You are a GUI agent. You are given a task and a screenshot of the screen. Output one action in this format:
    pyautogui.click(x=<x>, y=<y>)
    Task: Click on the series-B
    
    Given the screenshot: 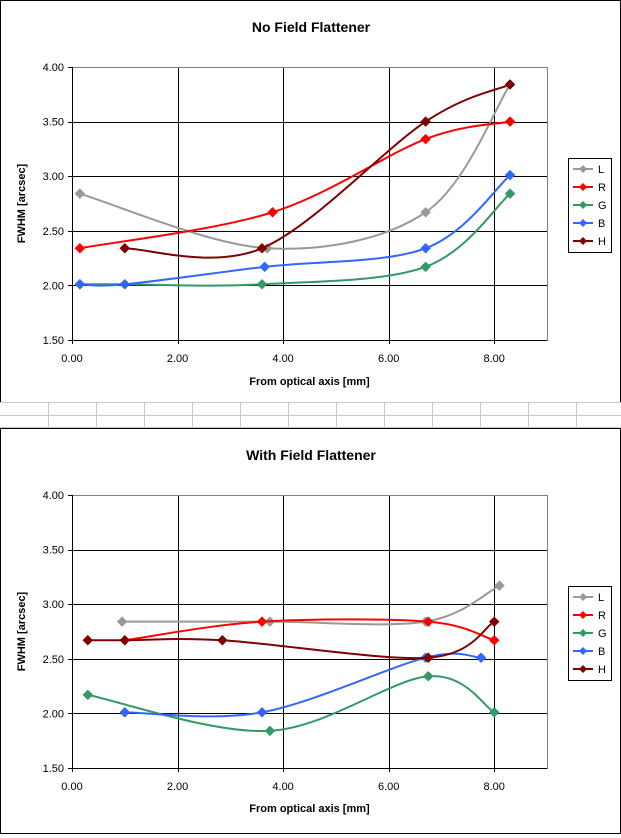 What is the action you would take?
    pyautogui.click(x=295, y=229)
    